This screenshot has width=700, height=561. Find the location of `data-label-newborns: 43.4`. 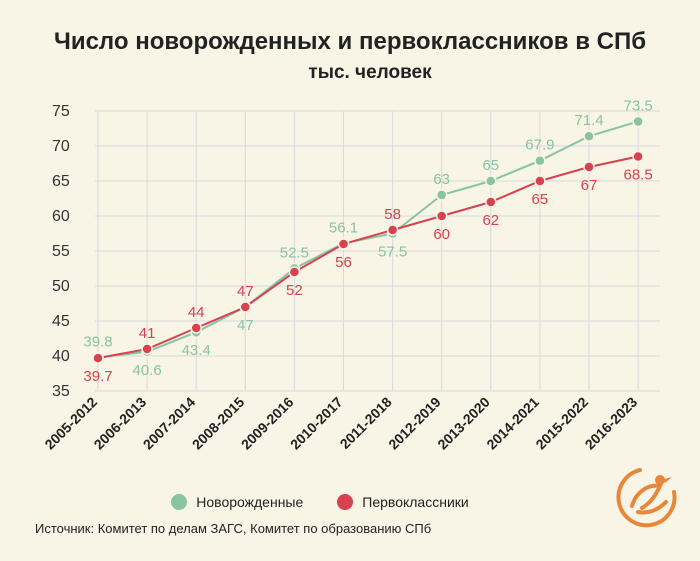

data-label-newborns: 43.4 is located at coordinates (196, 350).